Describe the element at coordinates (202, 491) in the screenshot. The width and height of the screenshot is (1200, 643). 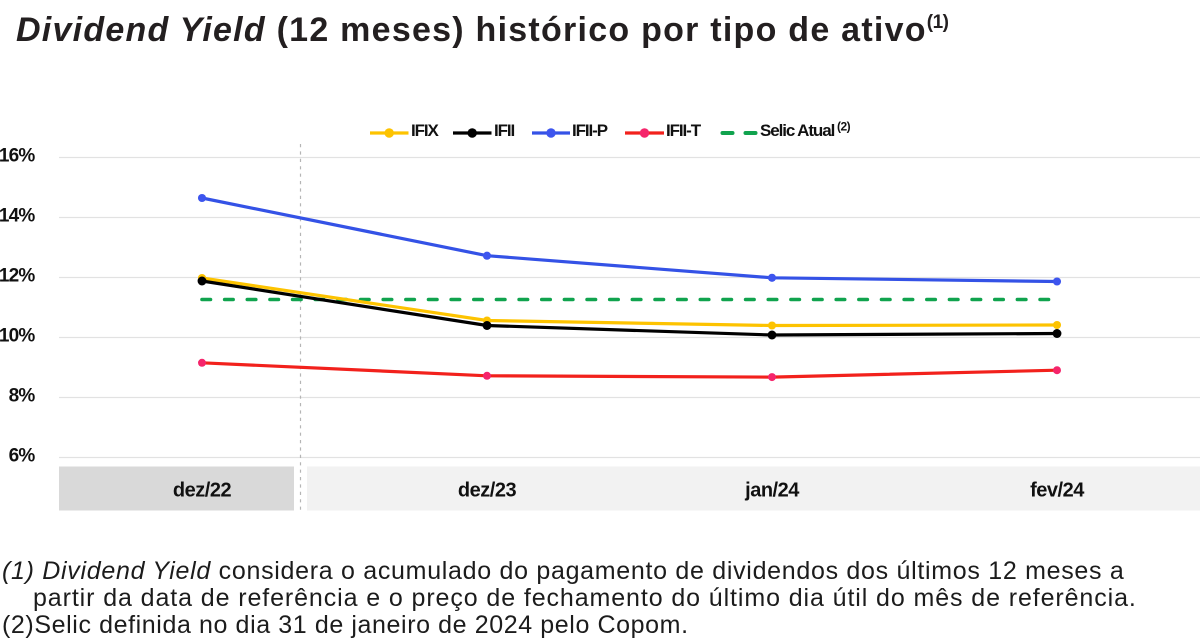
I see `svg-text: dez/22` at that location.